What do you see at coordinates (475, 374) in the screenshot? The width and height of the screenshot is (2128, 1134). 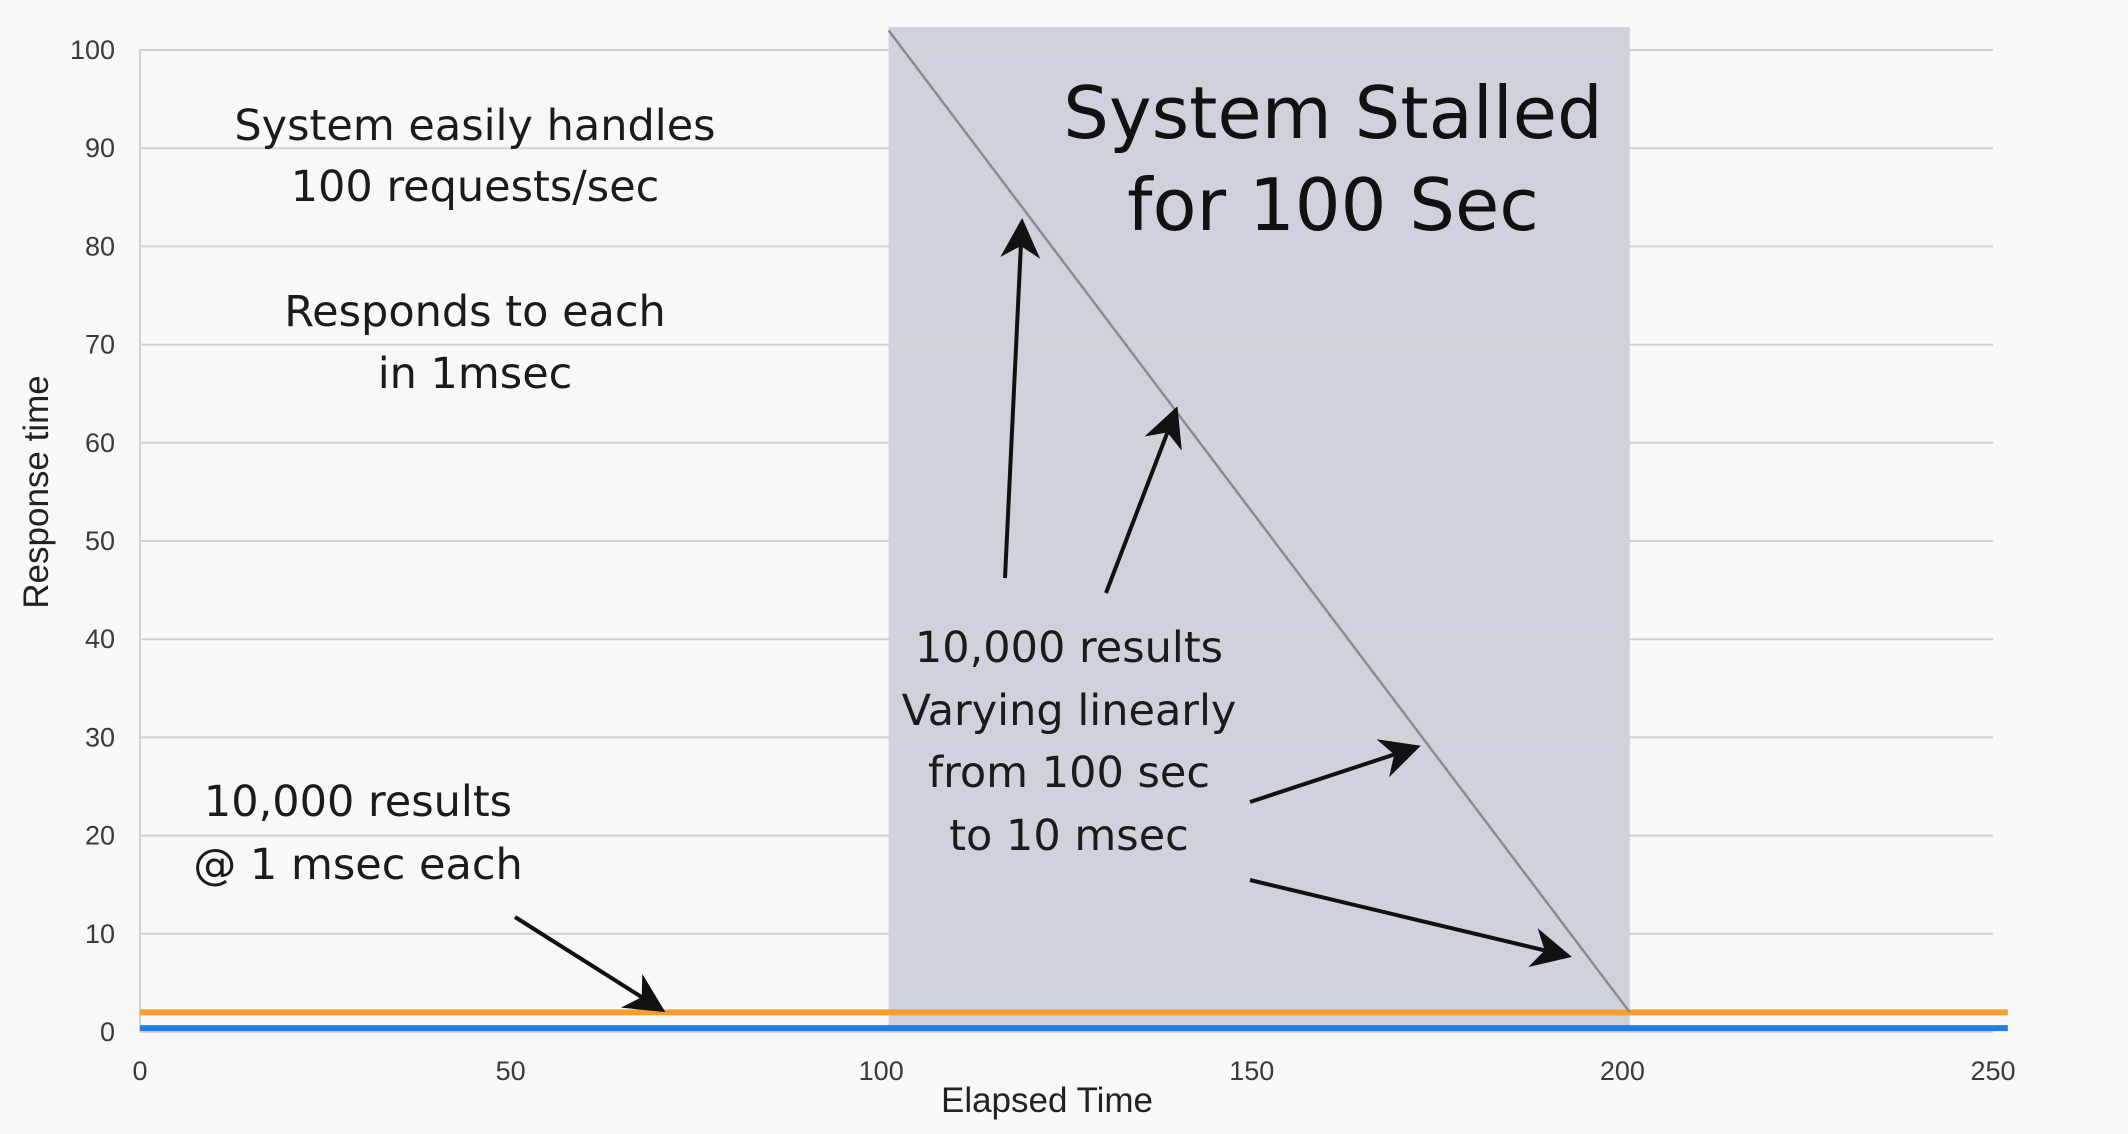 I see `annotation-responds-line2: in 1msec` at bounding box center [475, 374].